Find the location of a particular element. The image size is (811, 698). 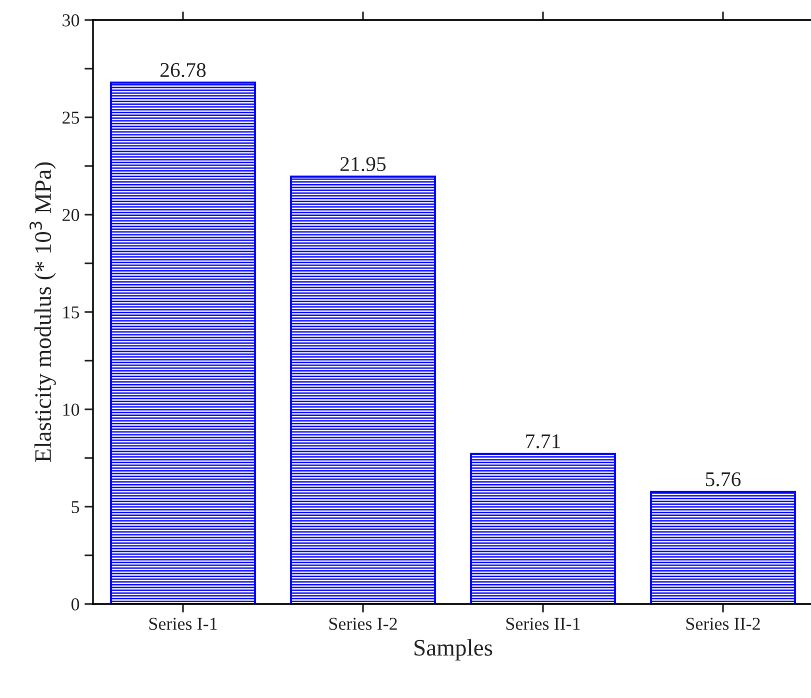

y-tick-label: 15 is located at coordinates (71, 312).